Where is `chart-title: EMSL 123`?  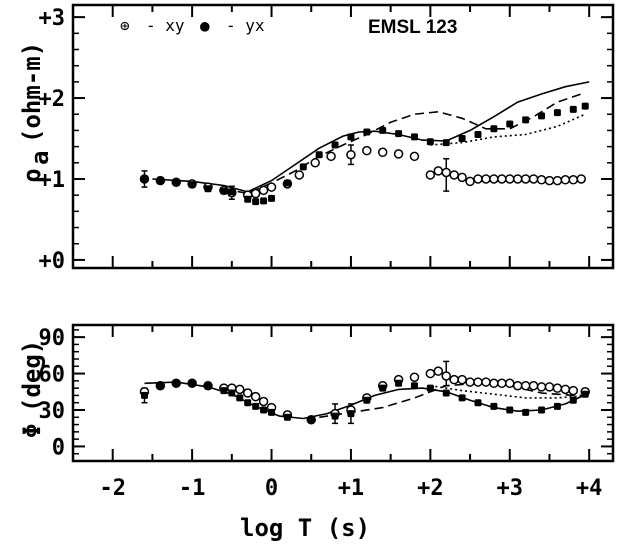 chart-title: EMSL 123 is located at coordinates (412, 27).